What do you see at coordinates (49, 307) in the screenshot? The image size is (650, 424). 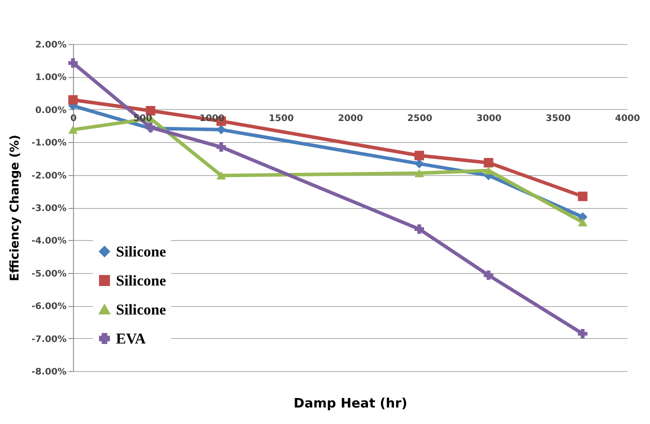 I see `y-tick-label: -6.00%` at bounding box center [49, 307].